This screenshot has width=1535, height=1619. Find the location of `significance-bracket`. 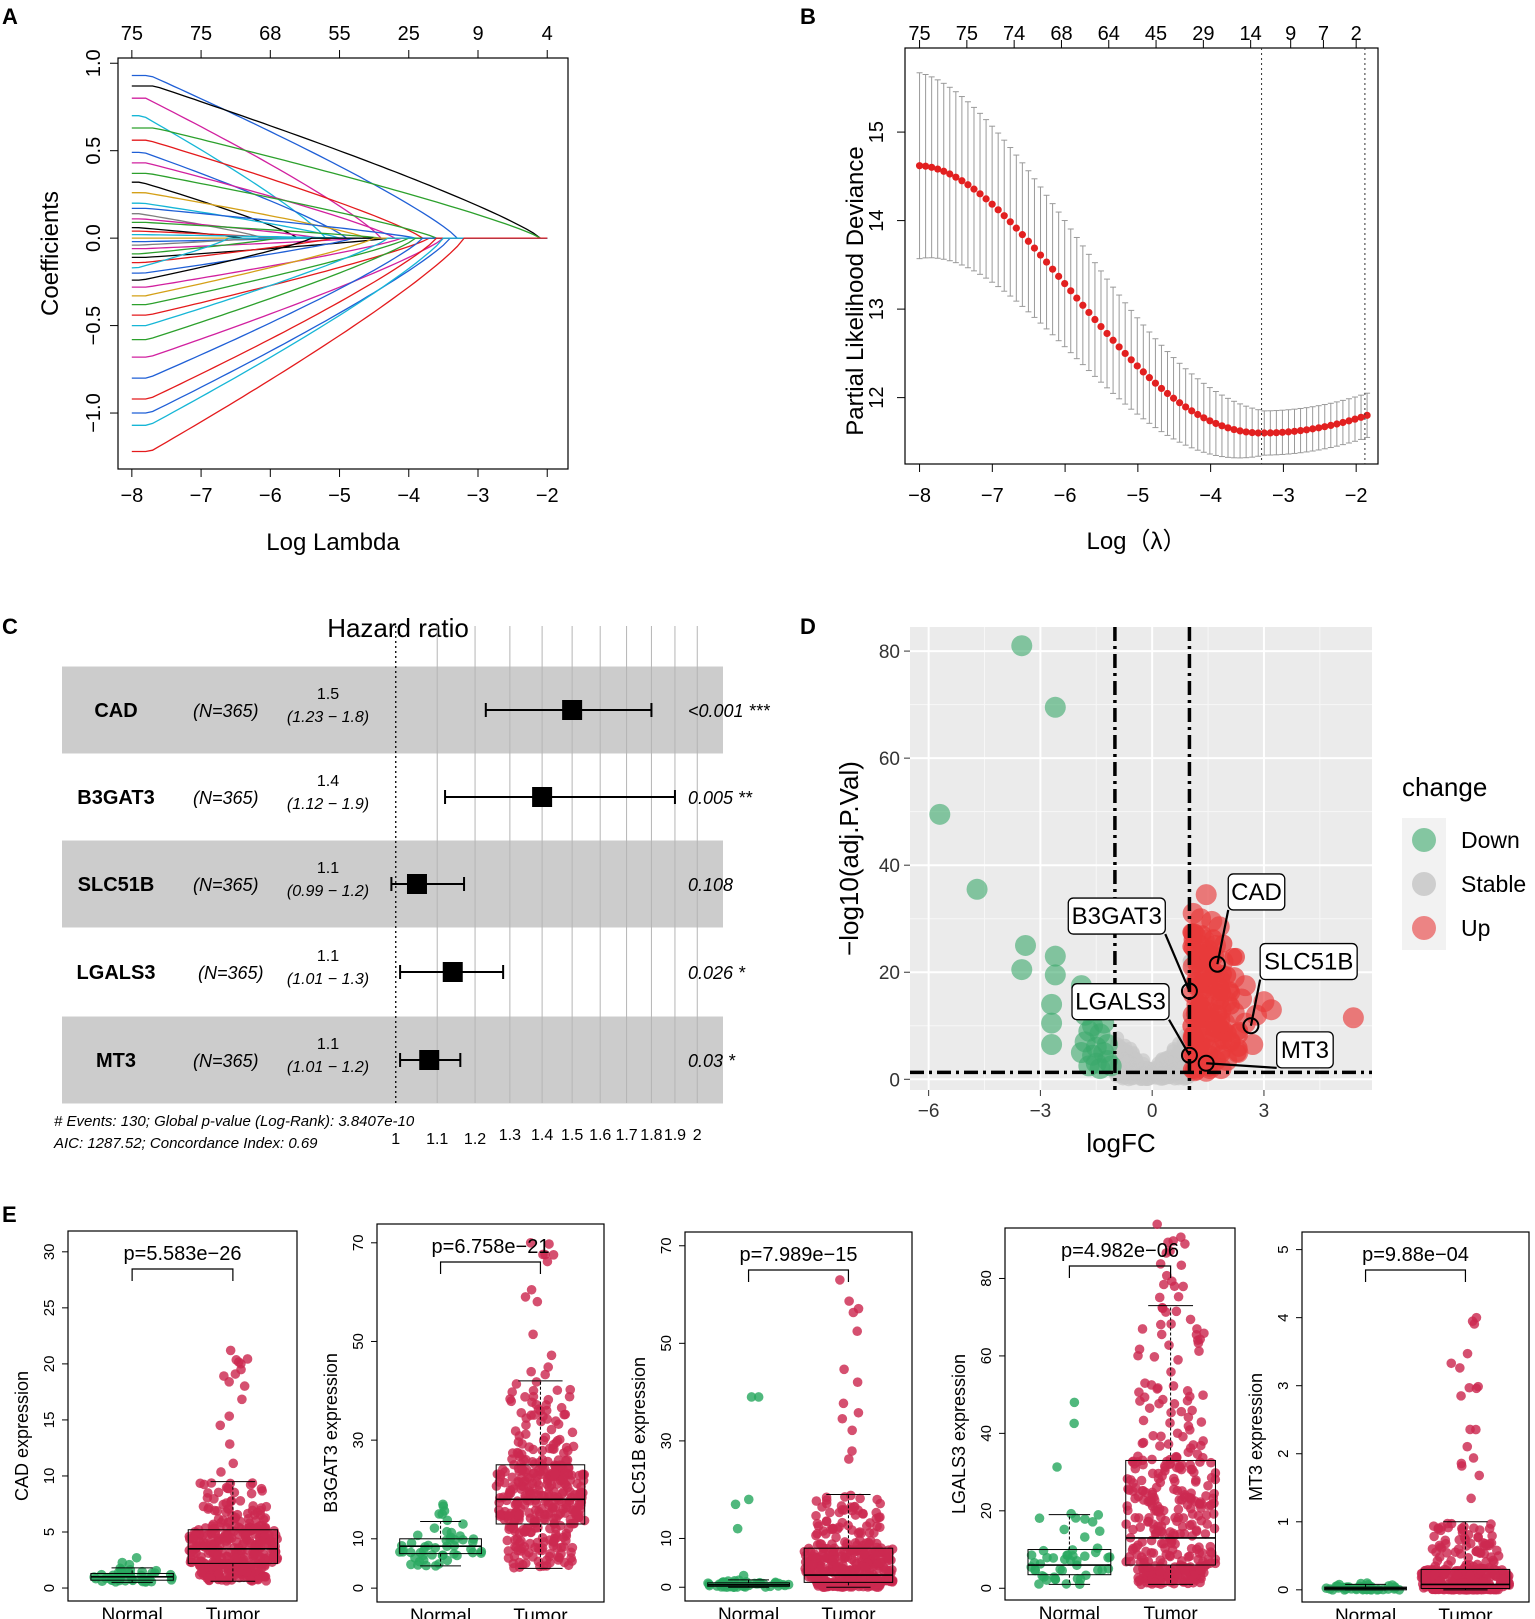

significance-bracket is located at coordinates (1120, 1271).